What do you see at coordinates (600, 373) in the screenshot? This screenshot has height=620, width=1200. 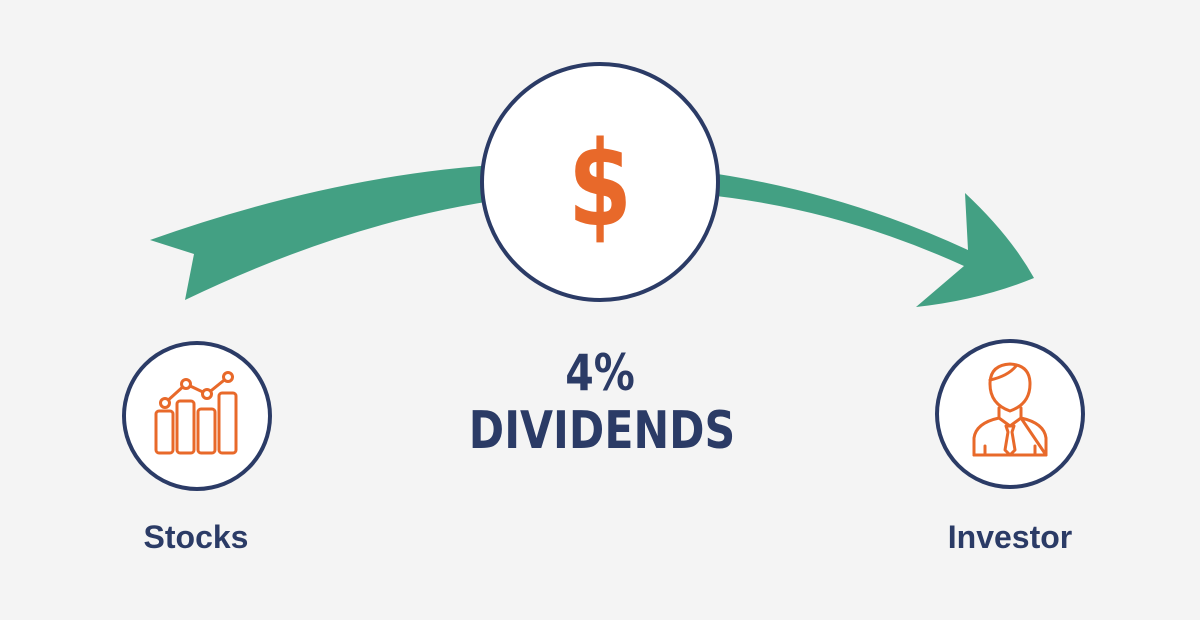 I see `dividend-rate: 4%` at bounding box center [600, 373].